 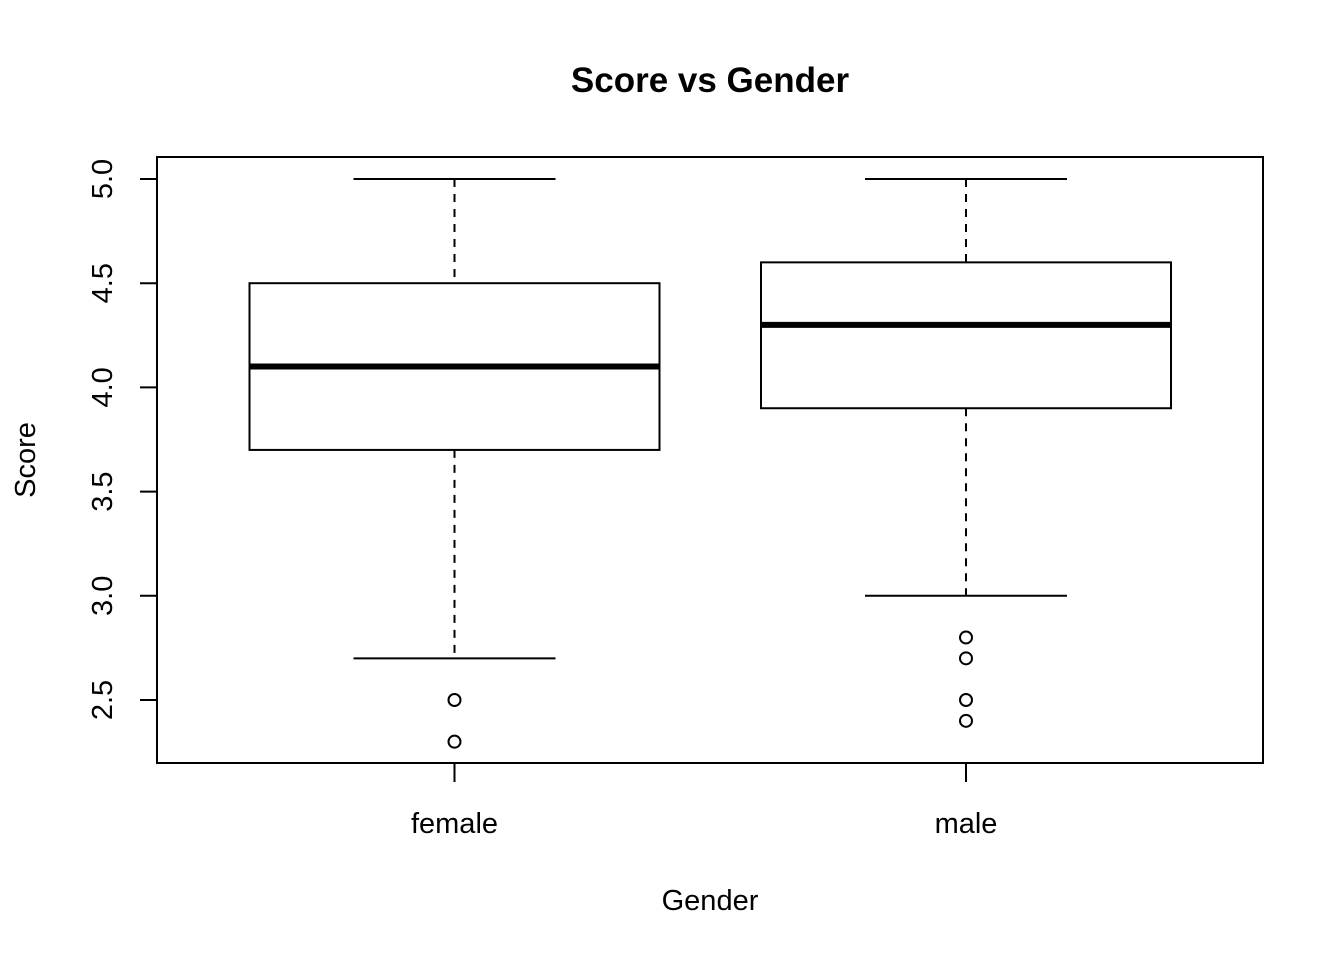 What do you see at coordinates (103, 596) in the screenshot?
I see `y-tick-label: 3.0` at bounding box center [103, 596].